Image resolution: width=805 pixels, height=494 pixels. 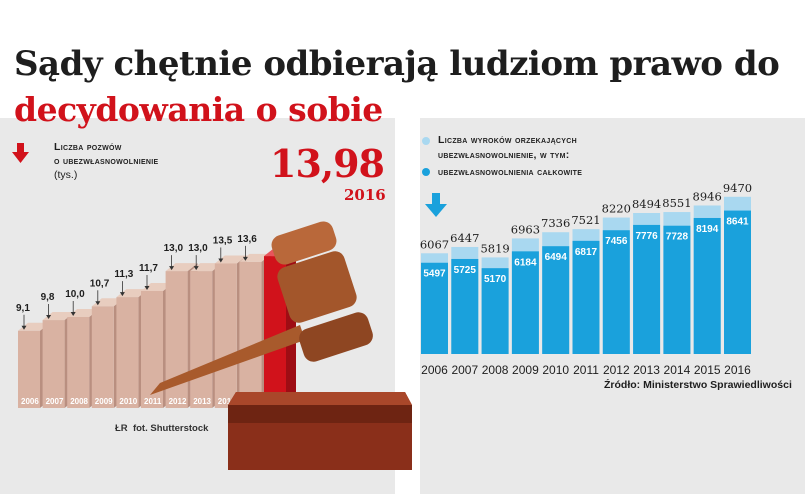 What do you see at coordinates (365, 195) in the screenshot?
I see `highlight-year: 2016` at bounding box center [365, 195].